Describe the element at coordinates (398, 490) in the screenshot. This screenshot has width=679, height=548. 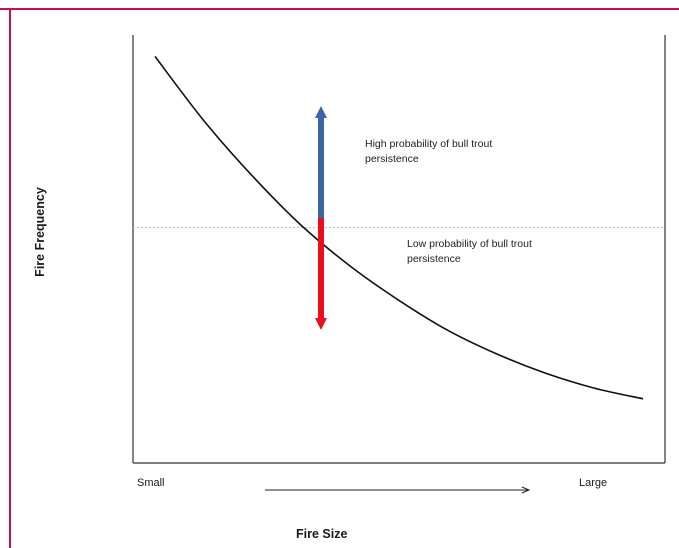
I see `x-direction-arrow` at that location.